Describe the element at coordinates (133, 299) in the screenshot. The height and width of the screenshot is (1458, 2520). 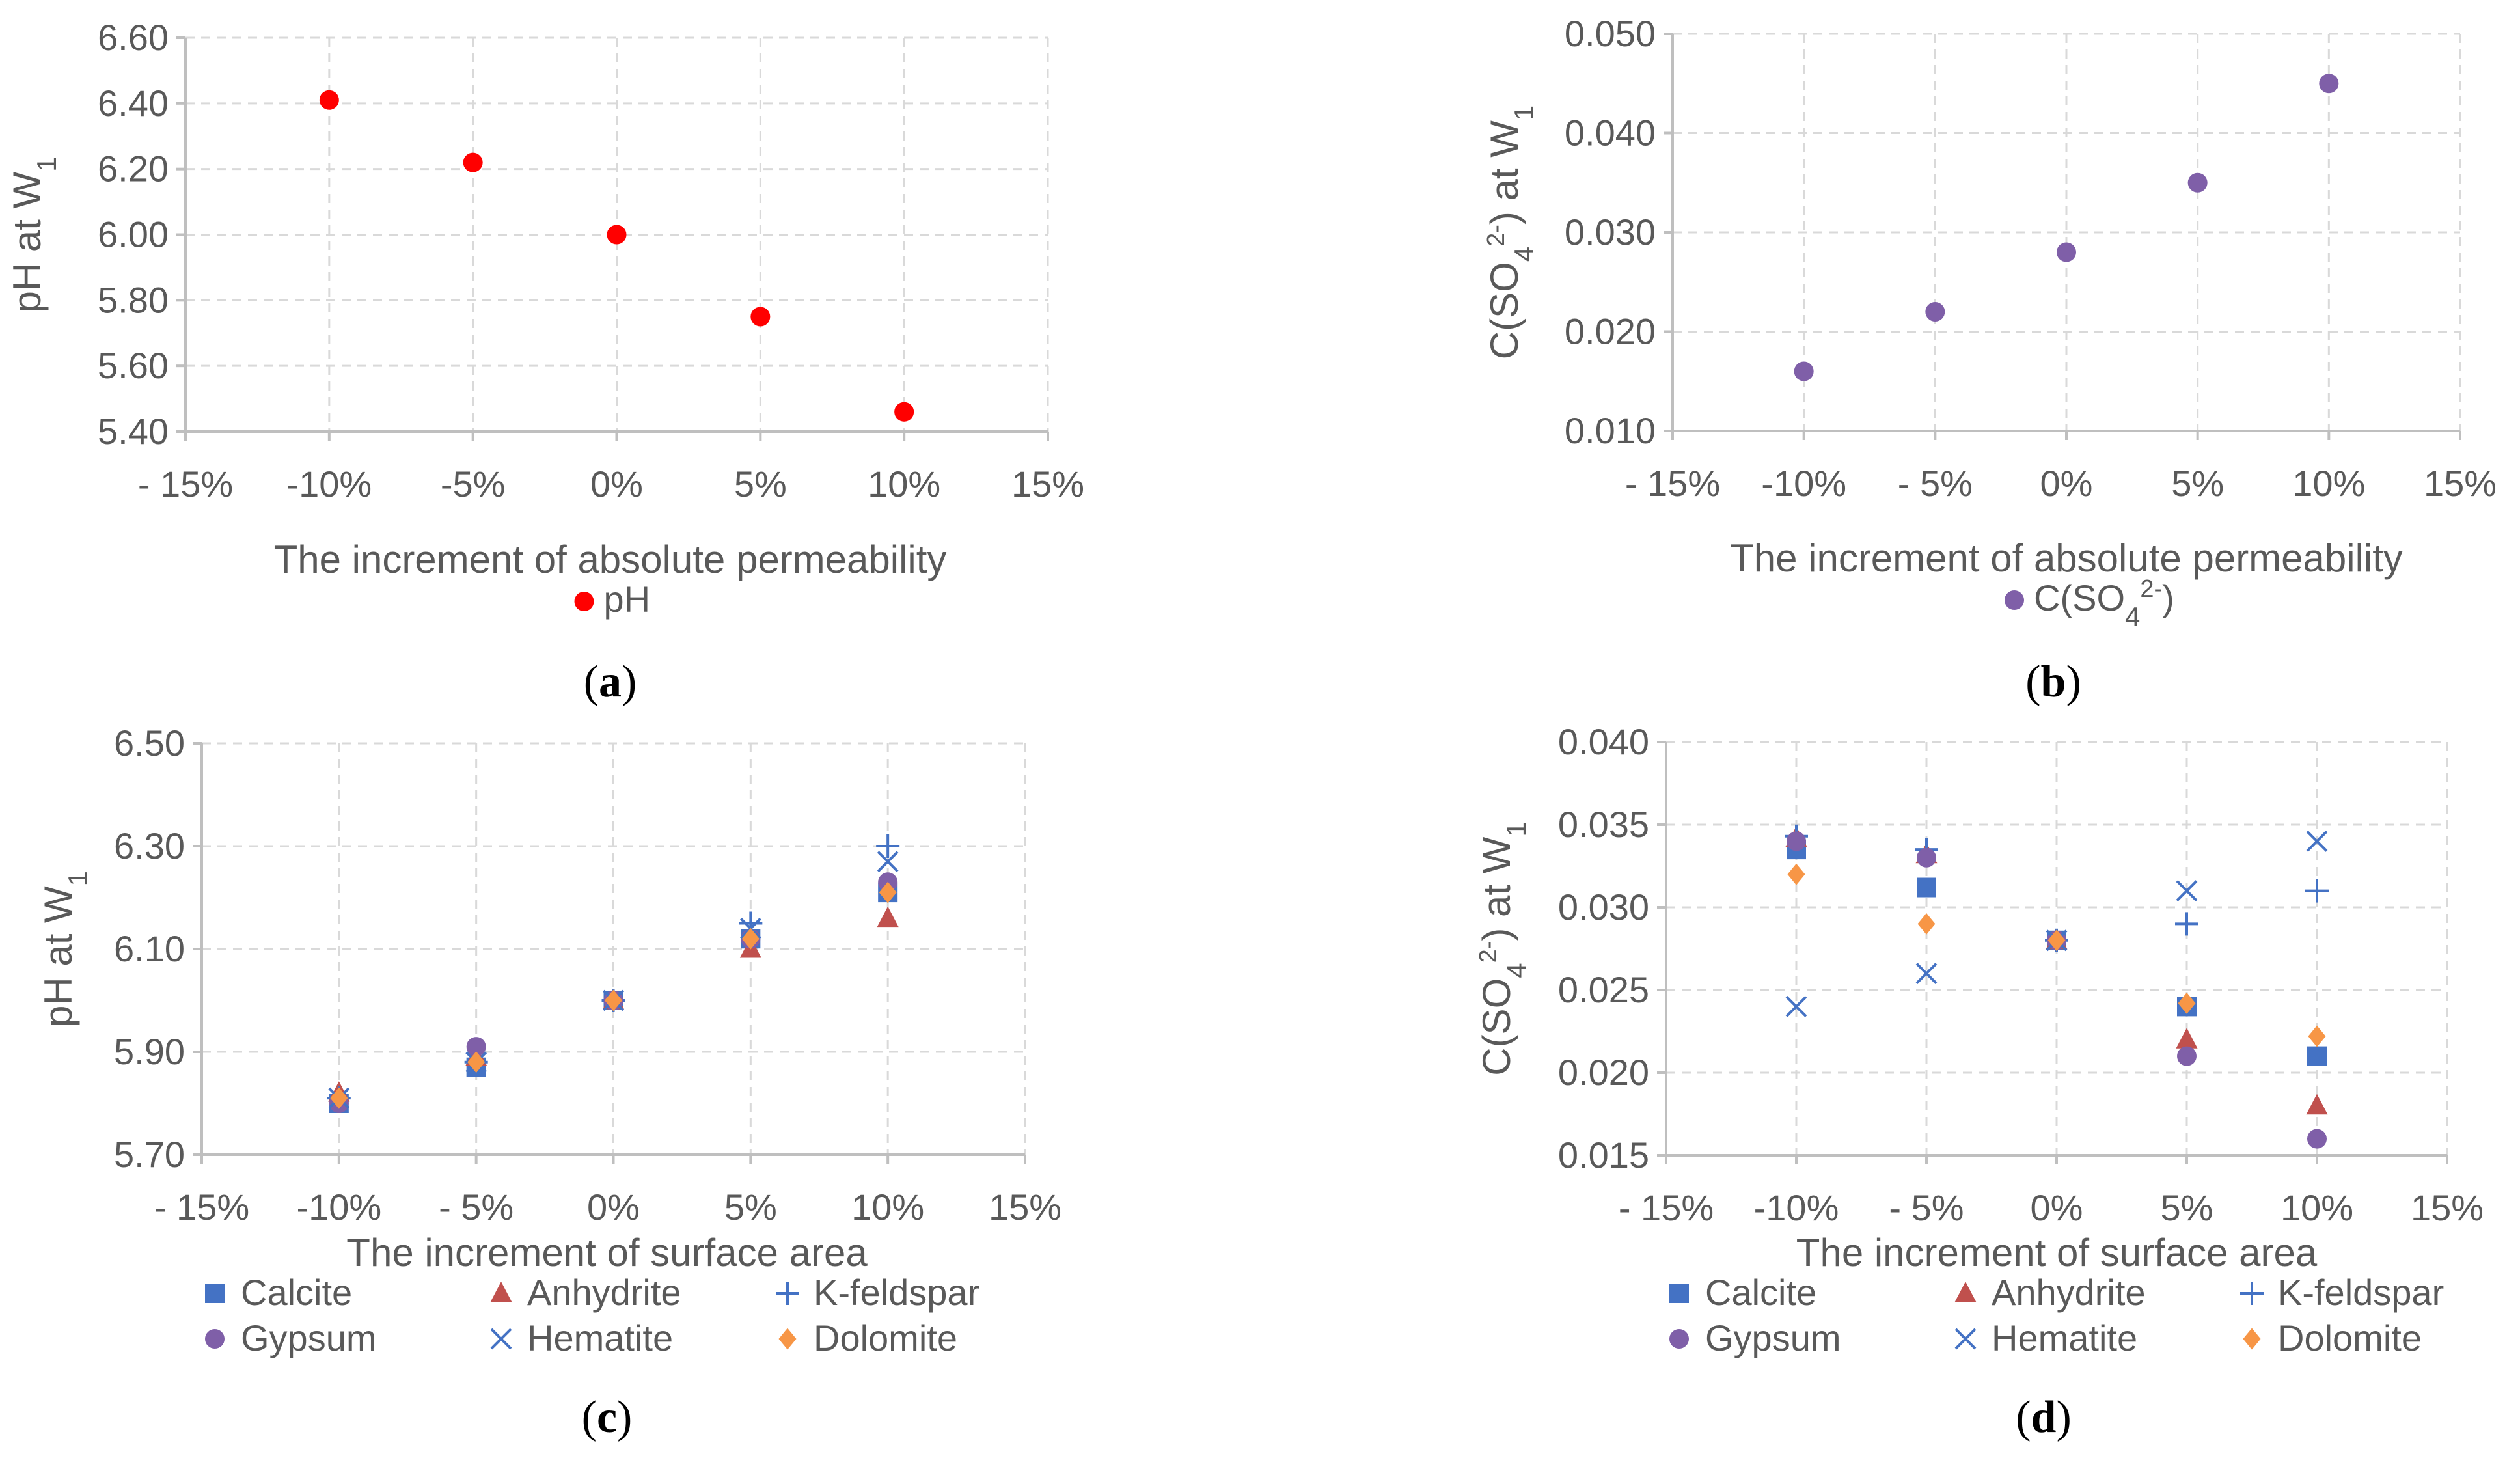
I see `y-tick-label: 5.80` at that location.